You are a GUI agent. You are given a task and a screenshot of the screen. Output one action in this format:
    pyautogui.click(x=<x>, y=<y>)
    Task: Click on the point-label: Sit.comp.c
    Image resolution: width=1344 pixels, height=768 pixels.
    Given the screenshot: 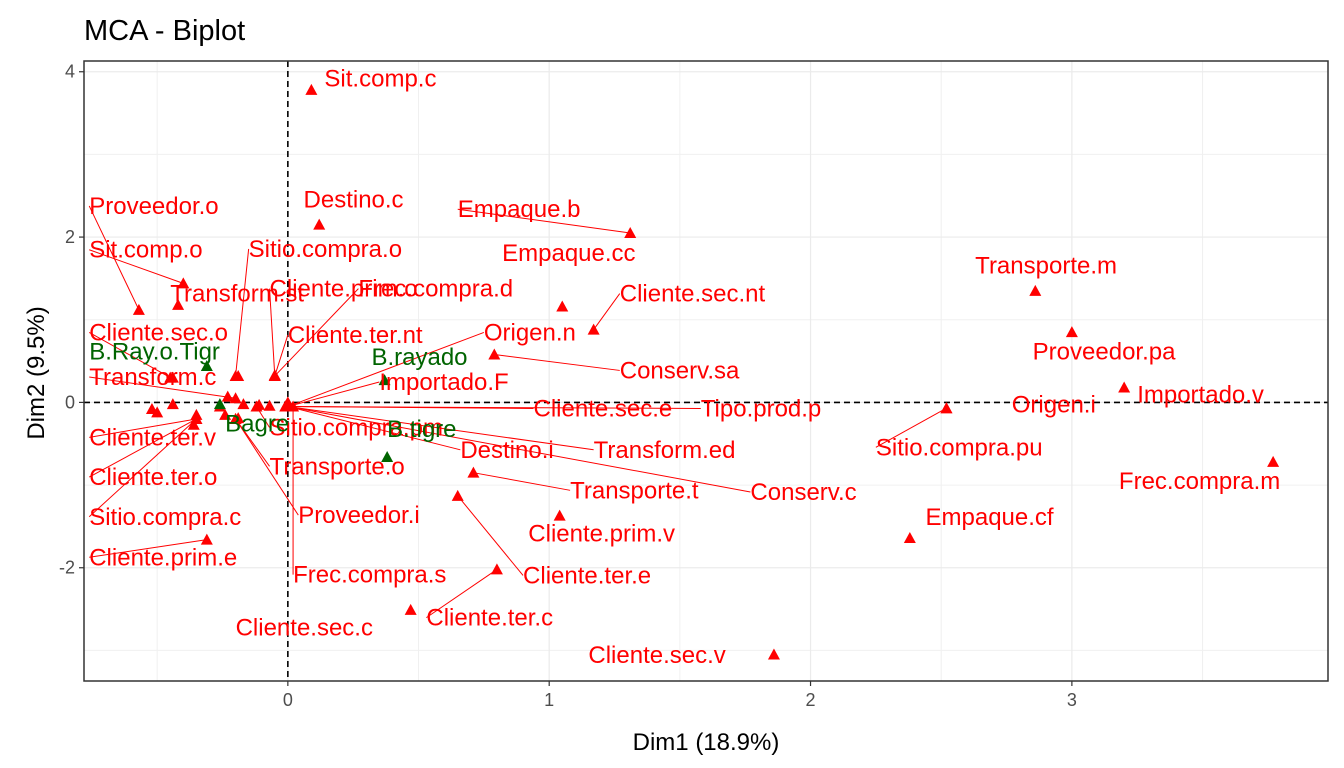 What is the action you would take?
    pyautogui.click(x=380, y=79)
    